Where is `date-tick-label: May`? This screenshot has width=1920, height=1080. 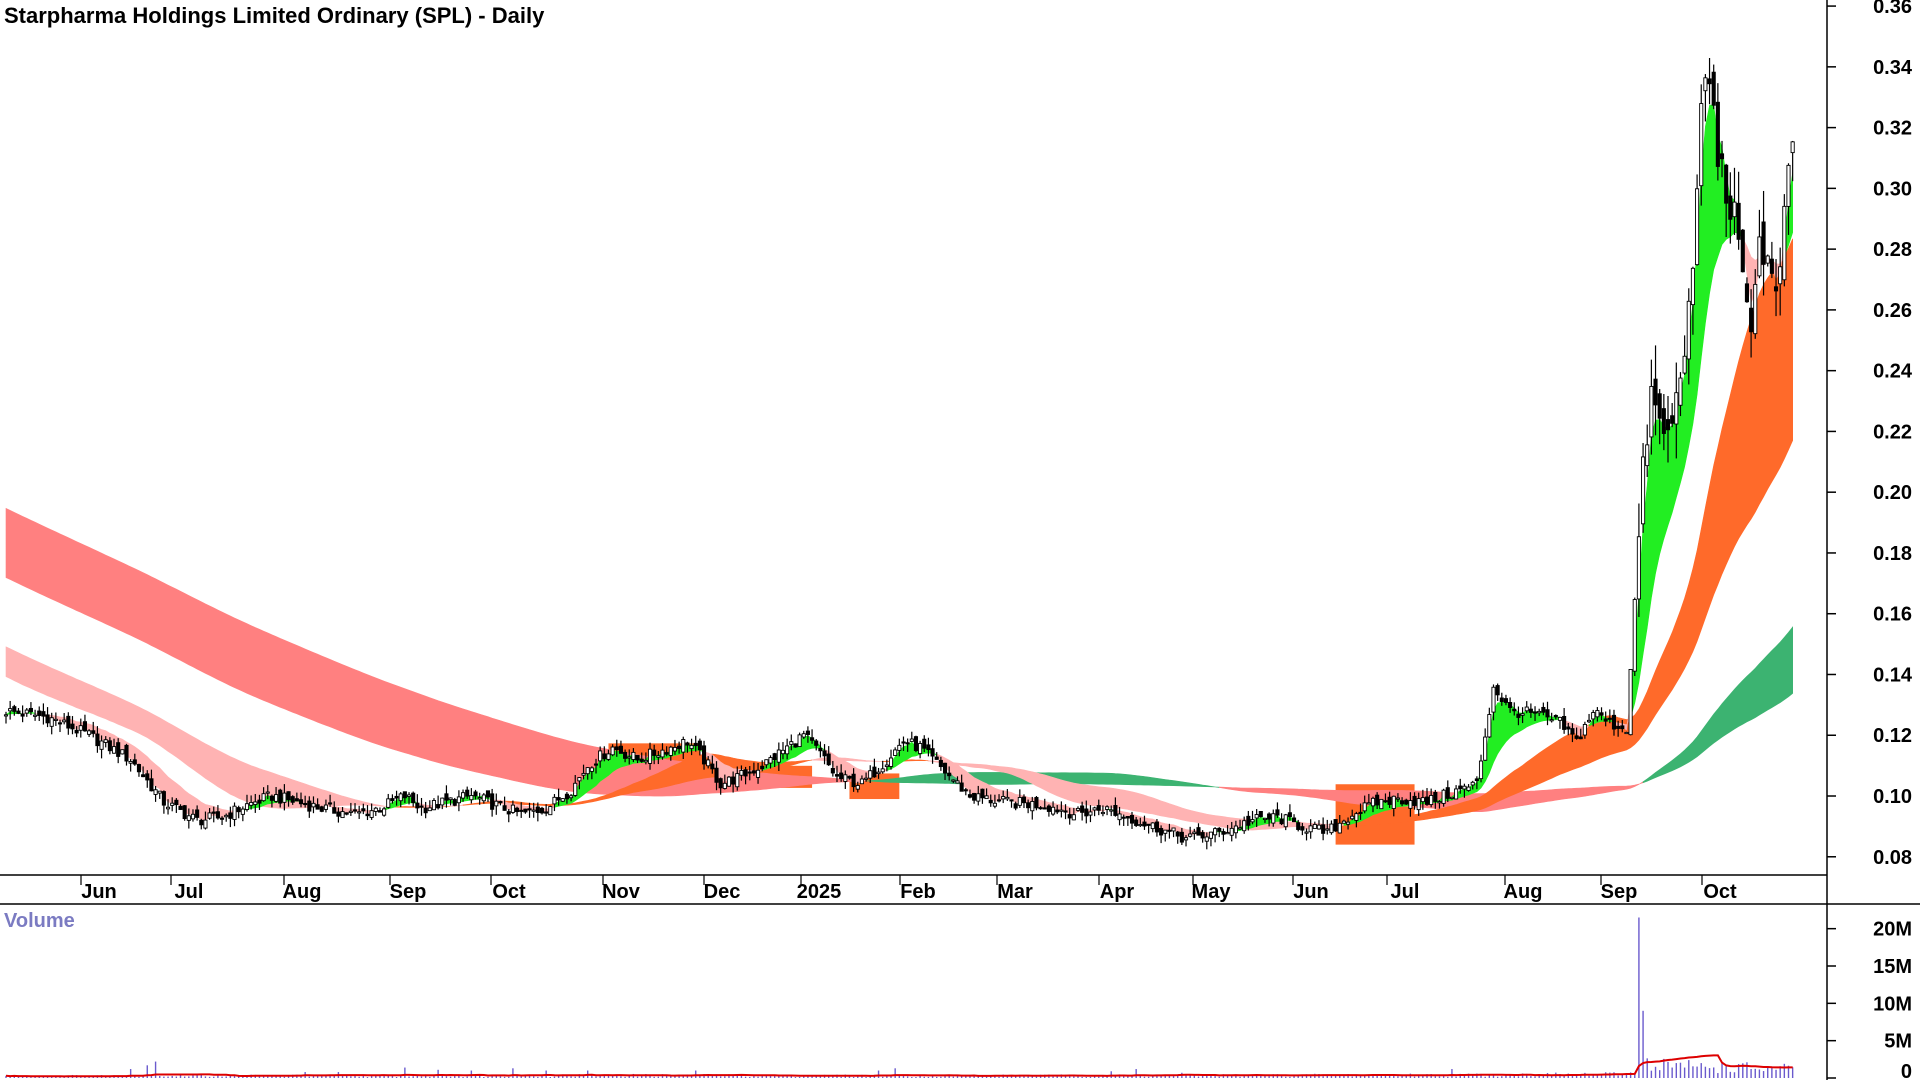 date-tick-label: May is located at coordinates (1212, 892).